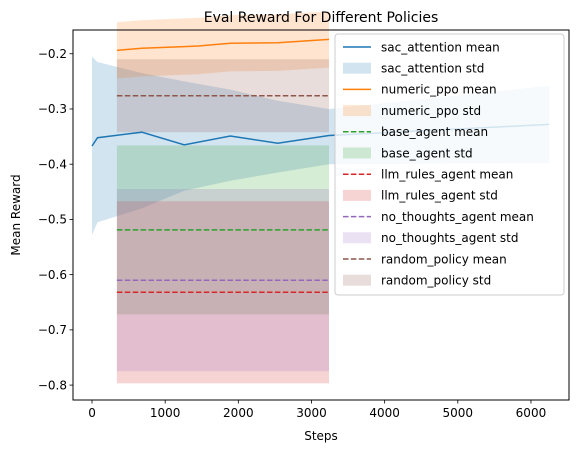  Describe the element at coordinates (52, 109) in the screenshot. I see `y-tick-label-5: −0.3` at that location.